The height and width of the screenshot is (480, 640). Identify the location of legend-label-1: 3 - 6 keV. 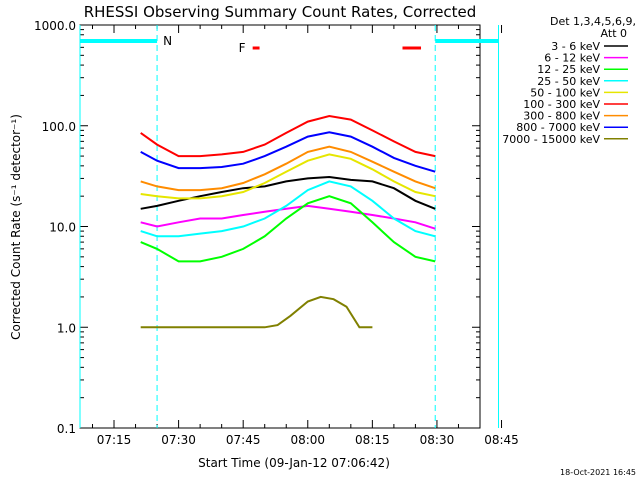
(575, 46).